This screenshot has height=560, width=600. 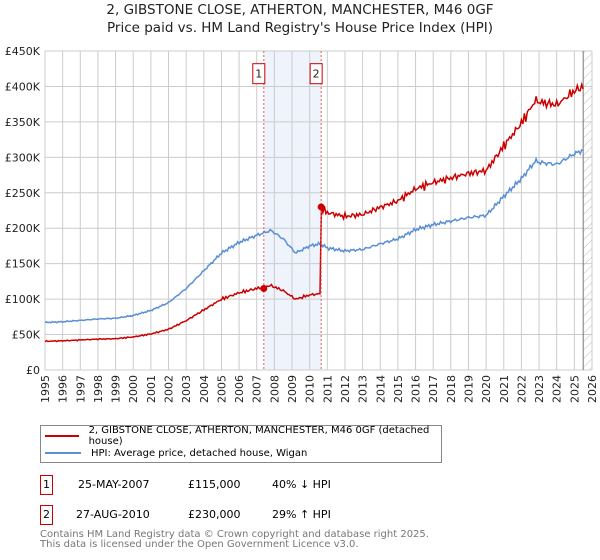 I want to click on x-tick-label: 2014, so click(x=380, y=389).